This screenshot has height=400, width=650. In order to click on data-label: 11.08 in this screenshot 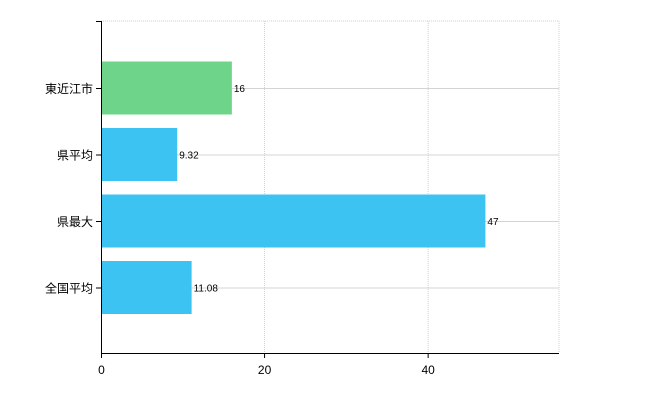, I will do `click(206, 289)`.